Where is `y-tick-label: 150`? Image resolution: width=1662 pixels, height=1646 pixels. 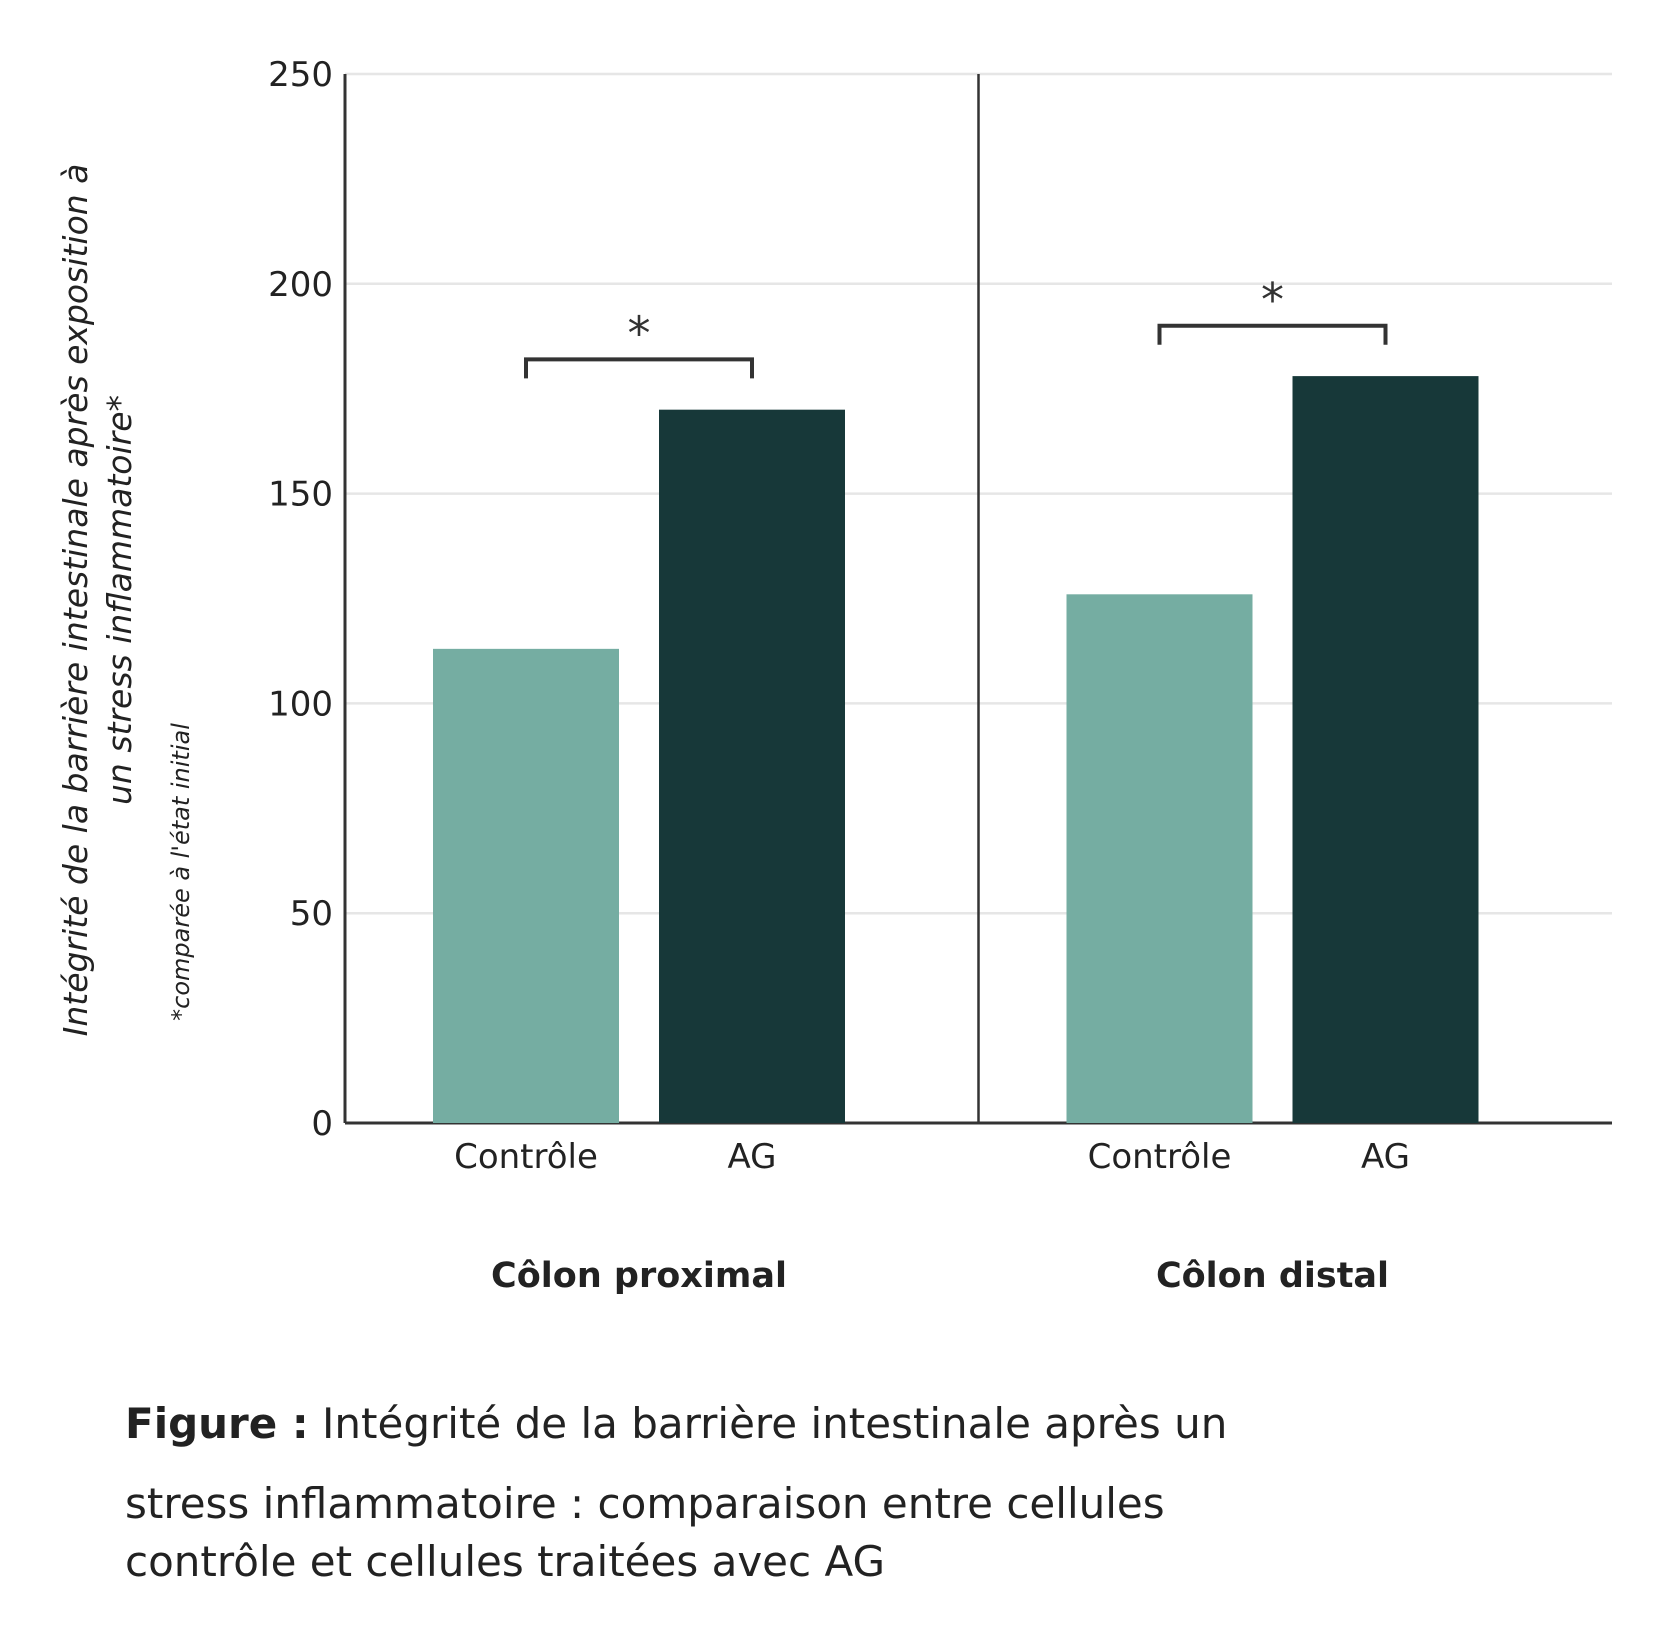
y-tick-label: 150 is located at coordinates (300, 495).